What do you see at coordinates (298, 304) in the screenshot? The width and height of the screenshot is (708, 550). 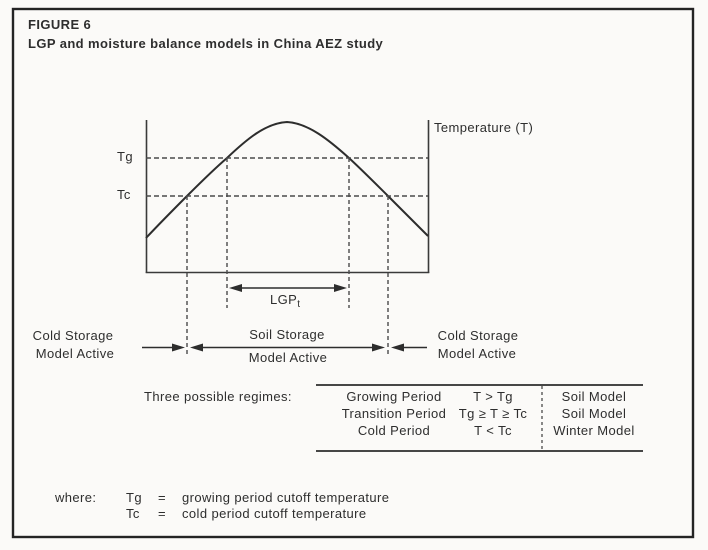 I see `lgp-subscript: t` at bounding box center [298, 304].